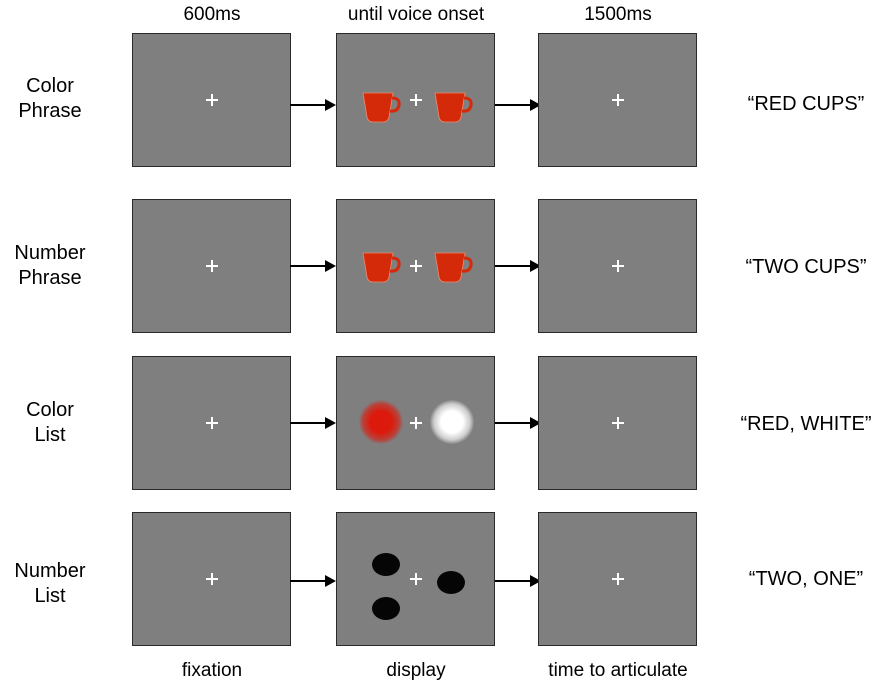 Image resolution: width=892 pixels, height=694 pixels. I want to click on row-label-number-phrase: Number Phrase, so click(50, 266).